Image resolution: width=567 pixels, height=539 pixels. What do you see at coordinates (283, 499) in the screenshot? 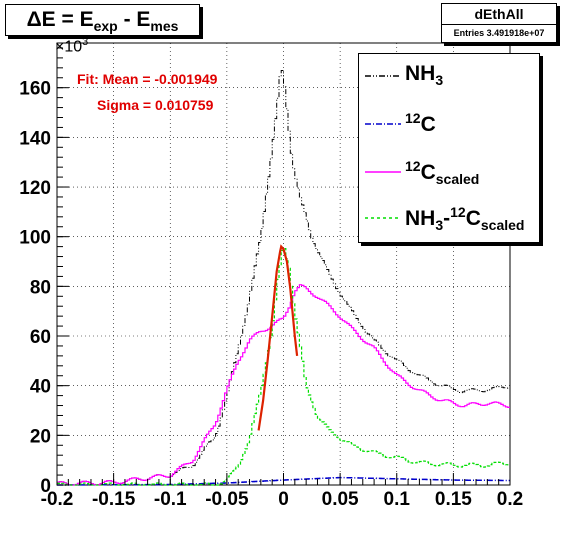
I see `x-tick-label: 0` at bounding box center [283, 499].